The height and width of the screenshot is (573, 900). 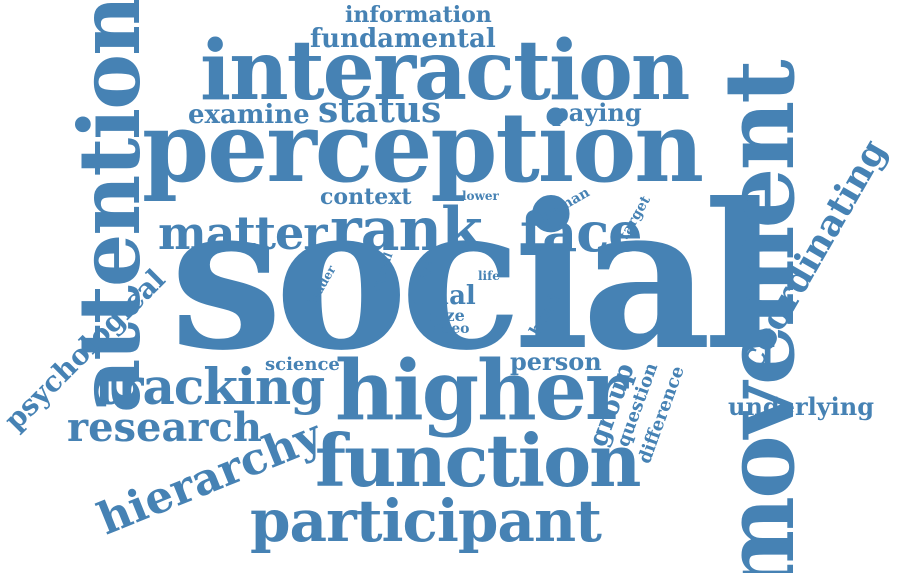 I want to click on word-science: science, so click(x=302, y=364).